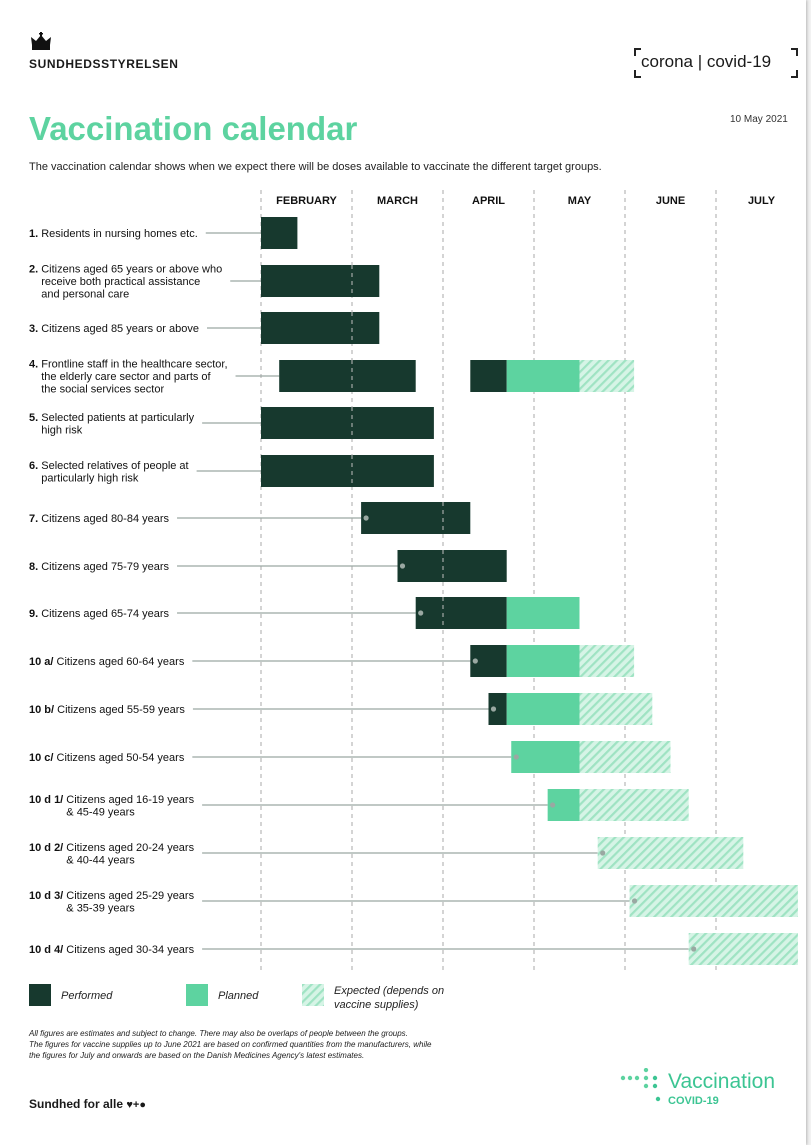 The width and height of the screenshot is (811, 1145). Describe the element at coordinates (40, 995) in the screenshot. I see `legend-performed-swatch` at that location.